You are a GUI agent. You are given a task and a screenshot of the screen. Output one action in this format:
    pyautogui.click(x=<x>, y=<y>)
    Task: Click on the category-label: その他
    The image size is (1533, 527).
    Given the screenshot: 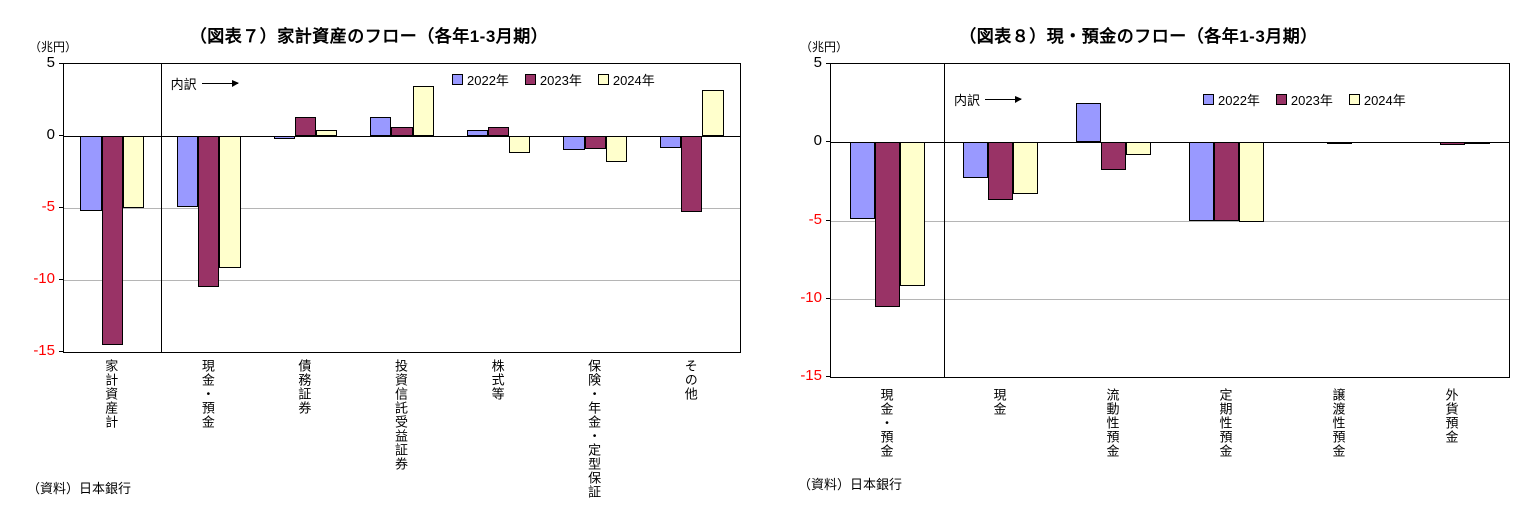 What is the action you would take?
    pyautogui.click(x=690, y=380)
    